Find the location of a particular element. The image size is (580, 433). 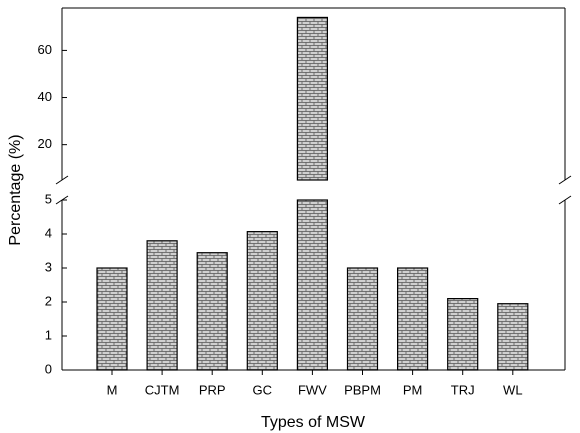

x-tick-label: GC is located at coordinates (263, 389).